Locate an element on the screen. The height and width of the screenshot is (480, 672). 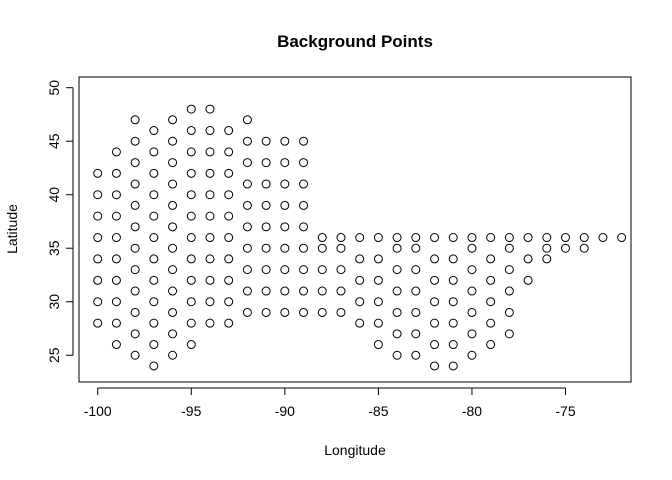
x-axis-label: Longitude is located at coordinates (355, 450).